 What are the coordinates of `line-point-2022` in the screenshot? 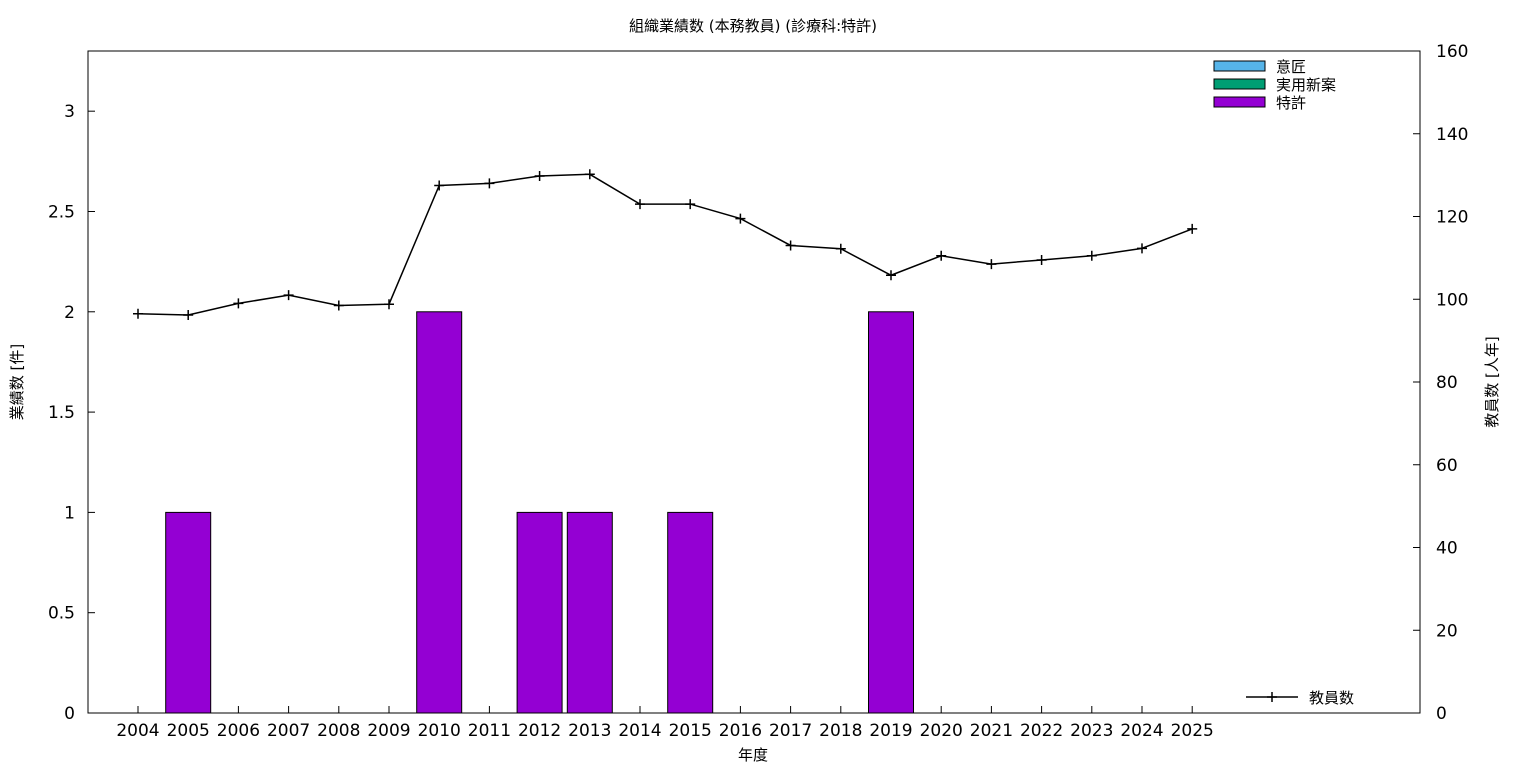 It's located at (1041, 259).